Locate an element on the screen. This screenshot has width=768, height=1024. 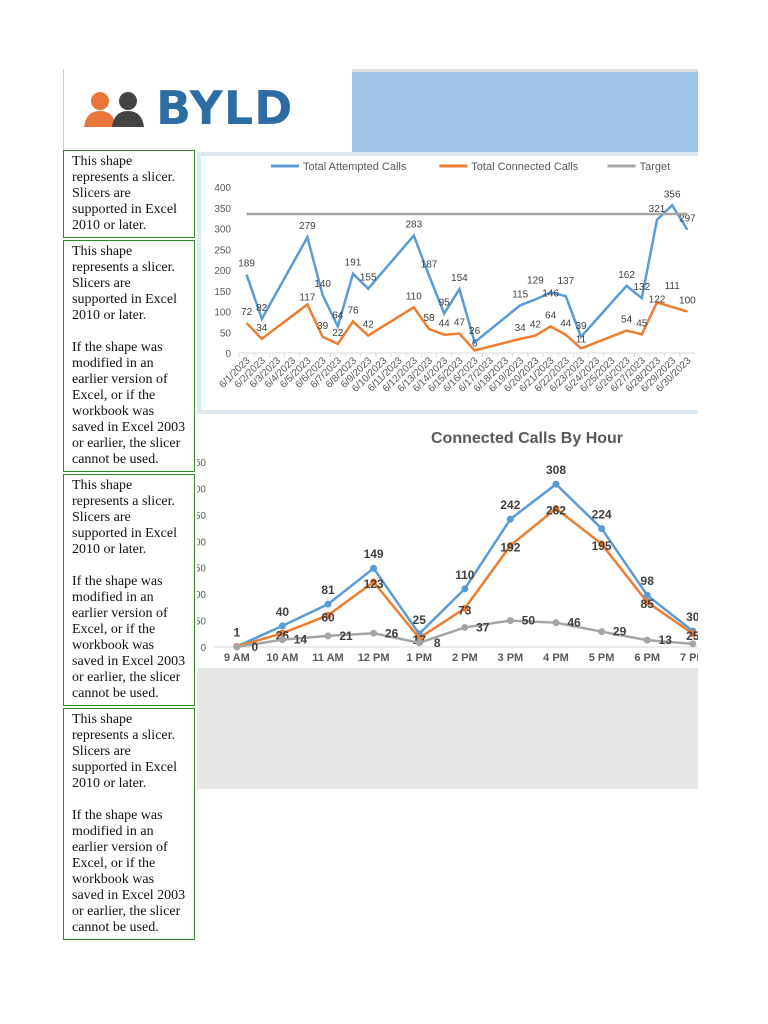
data-label: 60 is located at coordinates (328, 617).